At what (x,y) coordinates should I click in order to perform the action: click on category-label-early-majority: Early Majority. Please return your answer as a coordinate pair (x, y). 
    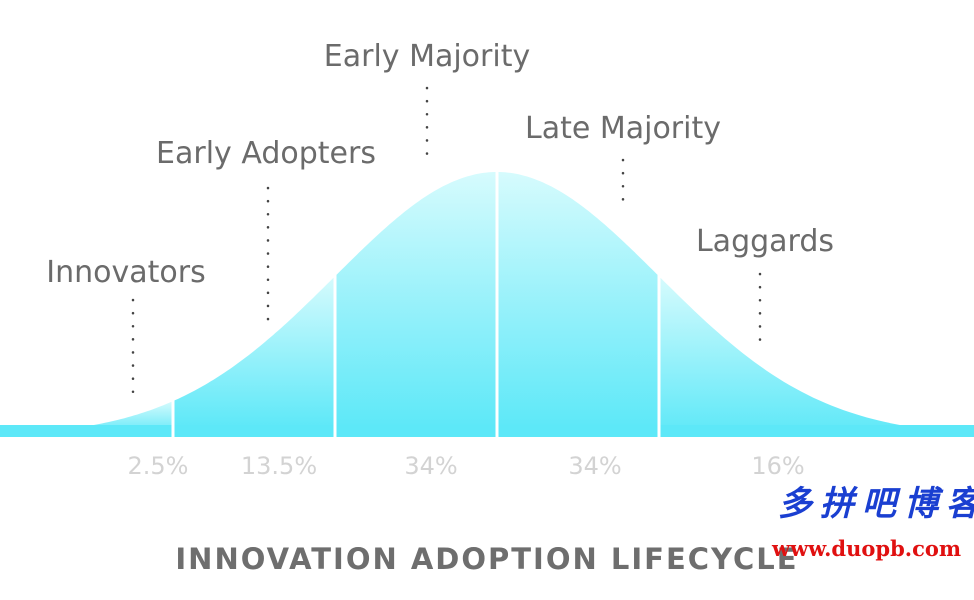
    Looking at the image, I should click on (427, 56).